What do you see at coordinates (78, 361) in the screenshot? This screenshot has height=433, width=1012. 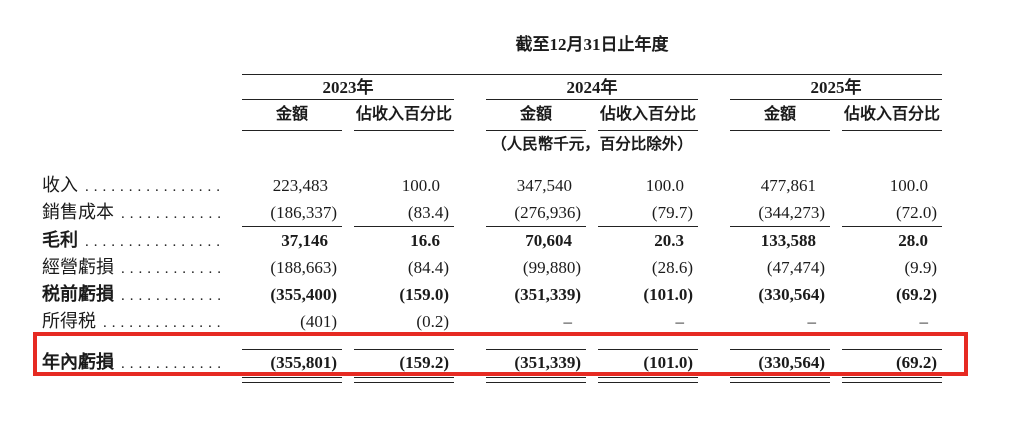 I see `row-label: 年內虧損` at bounding box center [78, 361].